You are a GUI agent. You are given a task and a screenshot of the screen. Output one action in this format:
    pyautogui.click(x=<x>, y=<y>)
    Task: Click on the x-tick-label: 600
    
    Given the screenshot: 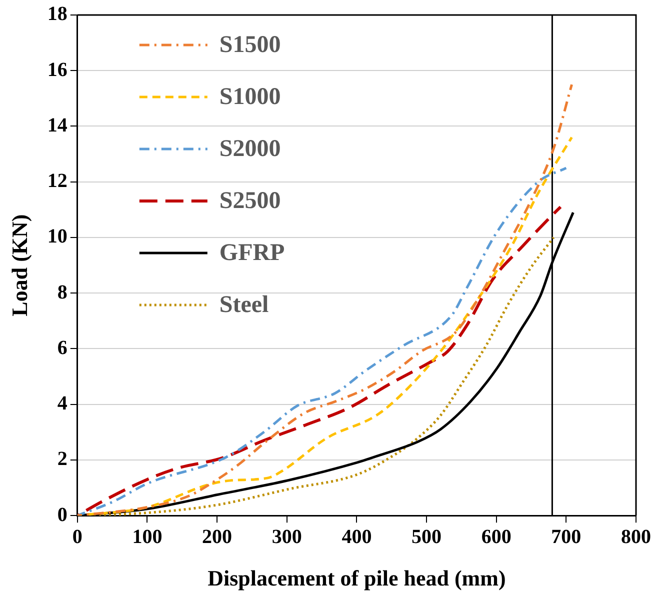 What is the action you would take?
    pyautogui.click(x=496, y=537)
    